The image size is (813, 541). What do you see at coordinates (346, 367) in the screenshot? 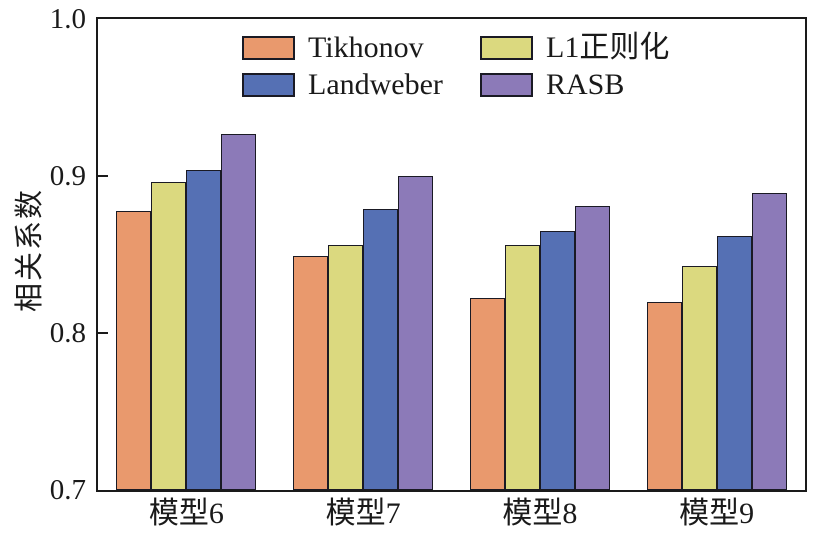
I see `bar-模型7-L1正则化` at bounding box center [346, 367].